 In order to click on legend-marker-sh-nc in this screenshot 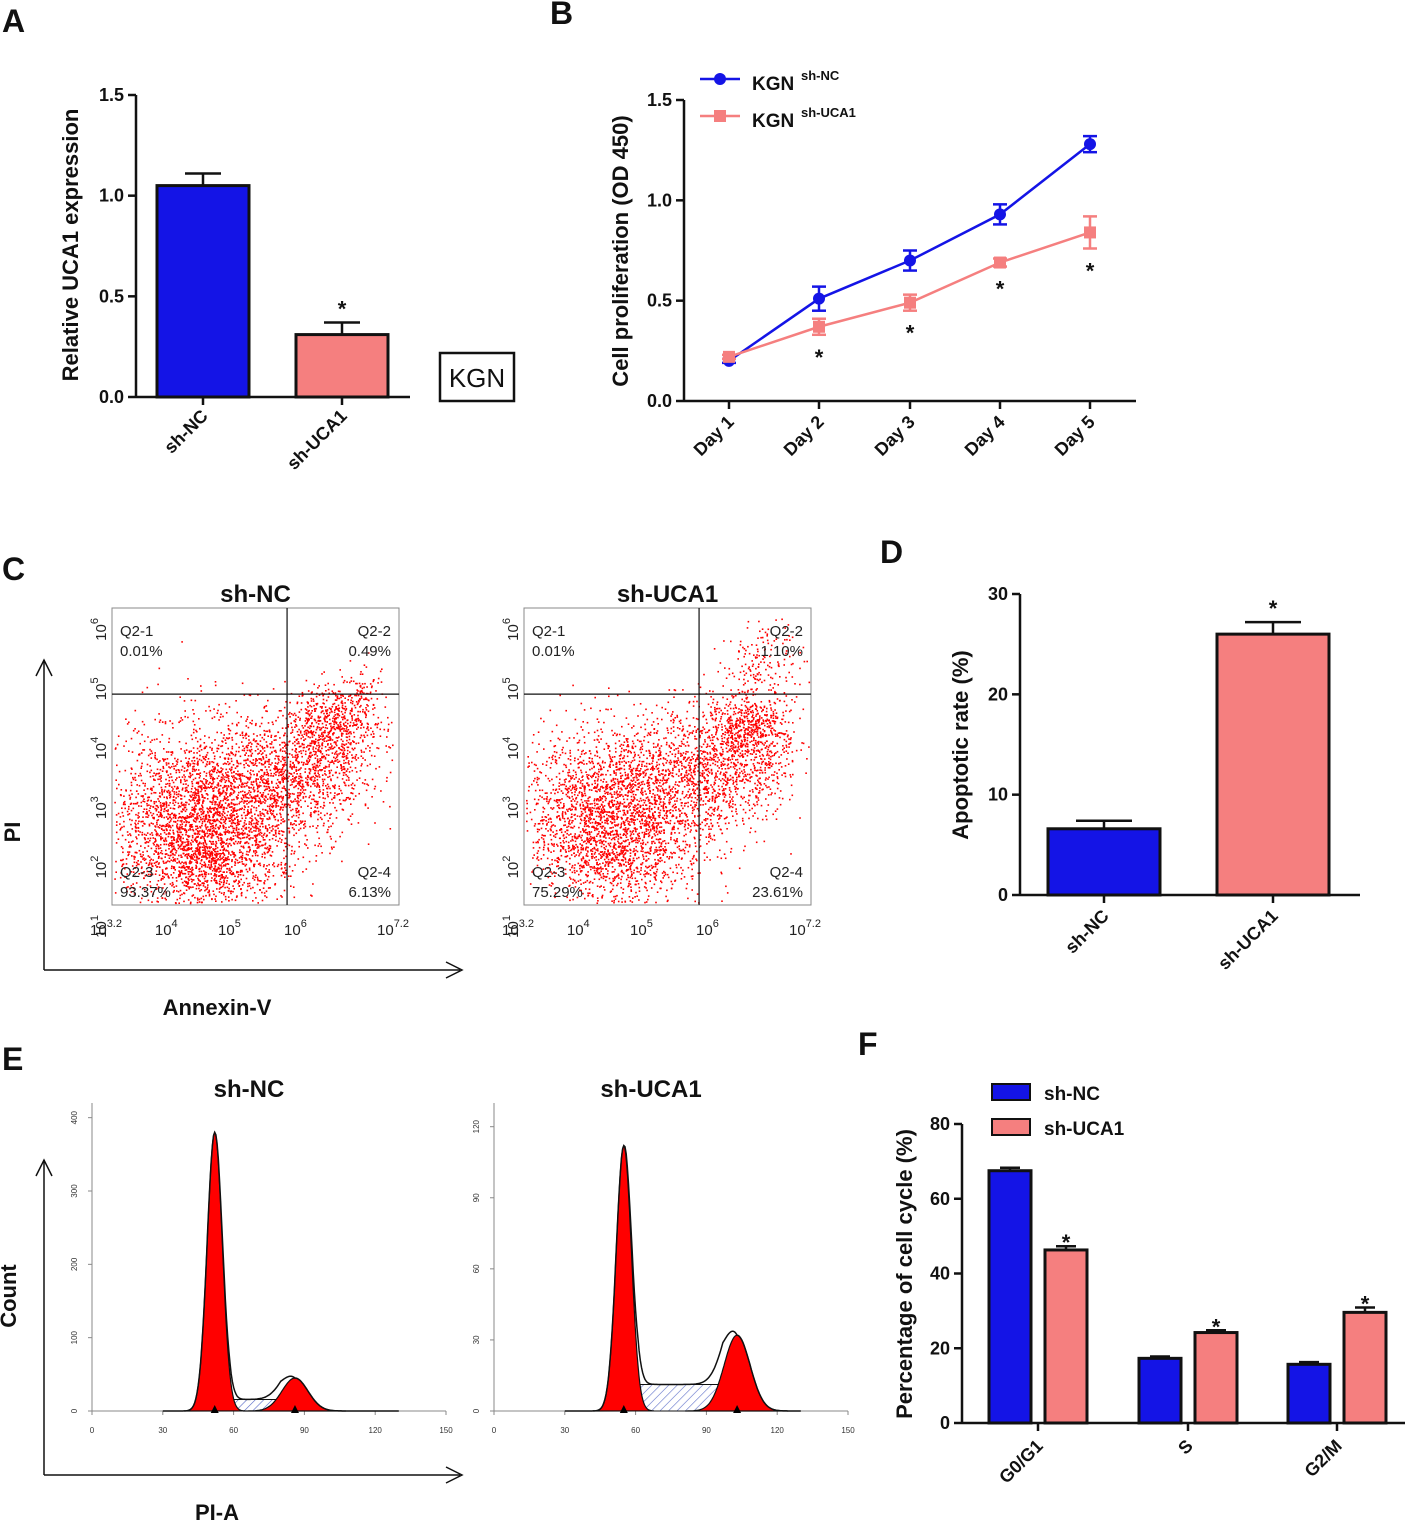, I will do `click(720, 79)`.